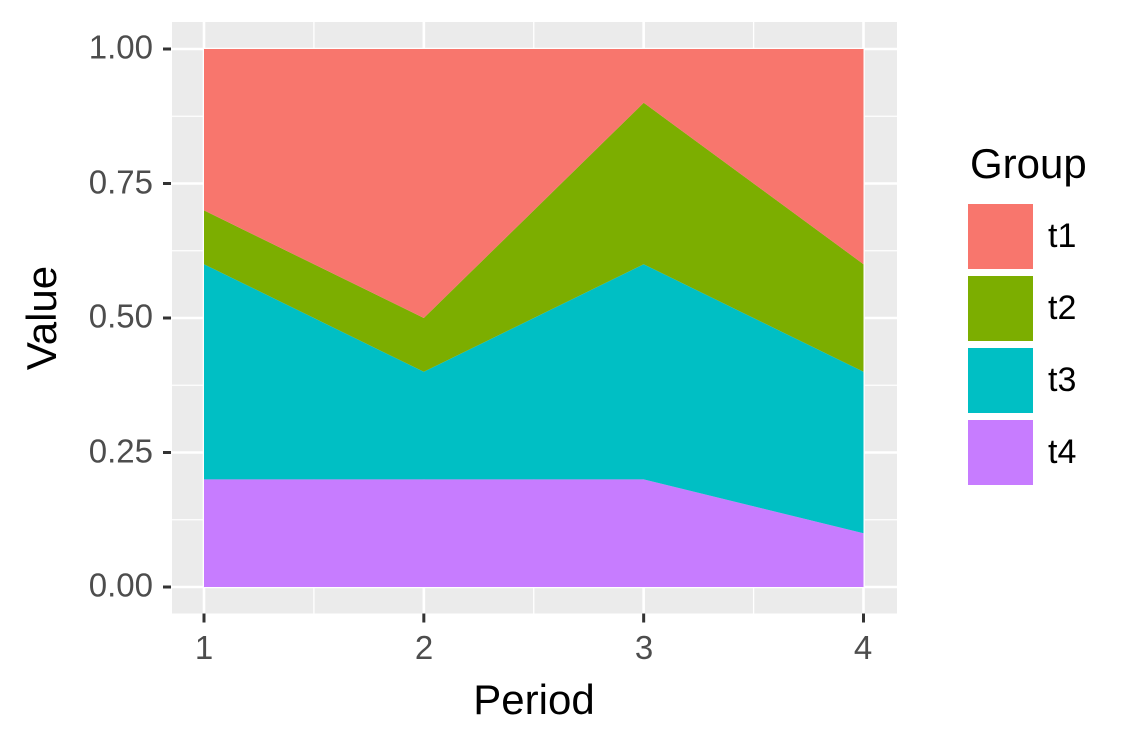  What do you see at coordinates (120, 47) in the screenshot?
I see `y-tick-label: 1.00` at bounding box center [120, 47].